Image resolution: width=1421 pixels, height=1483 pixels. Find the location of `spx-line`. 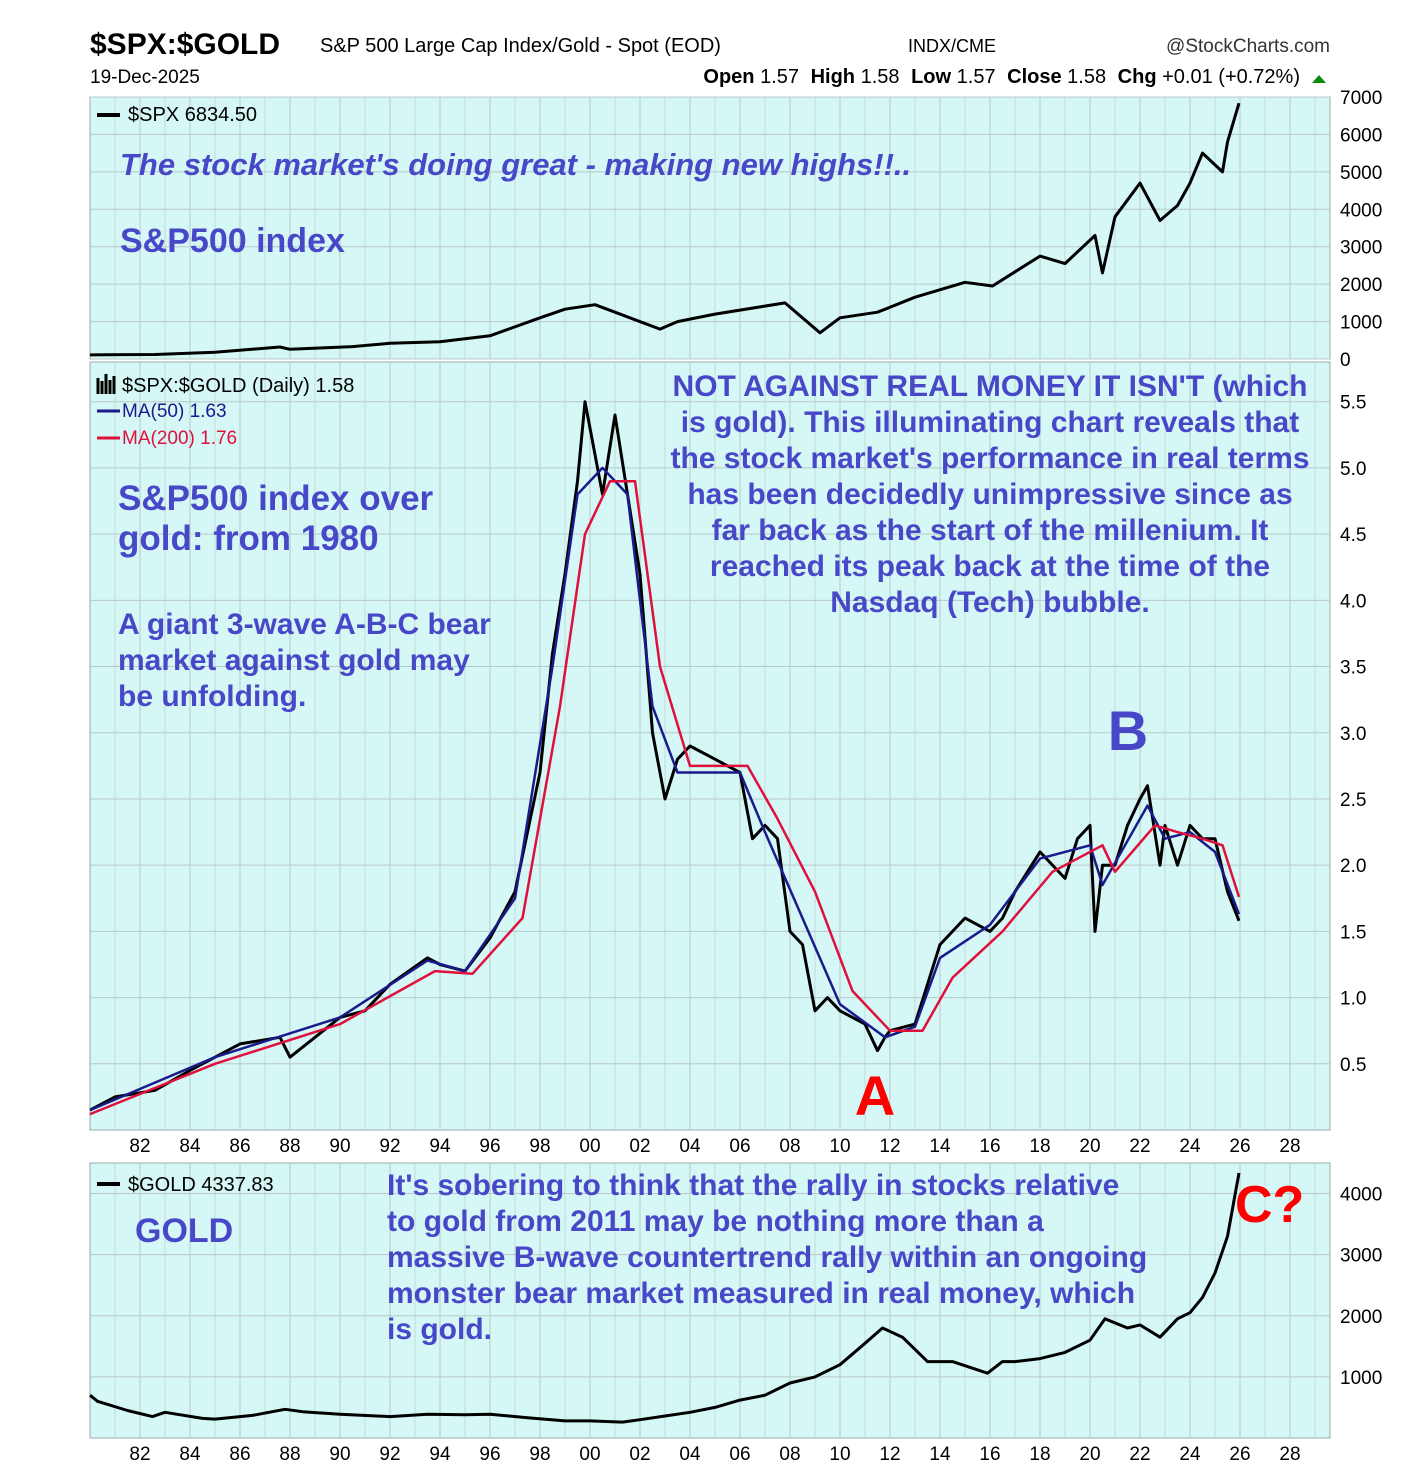

spx-line is located at coordinates (665, 229).